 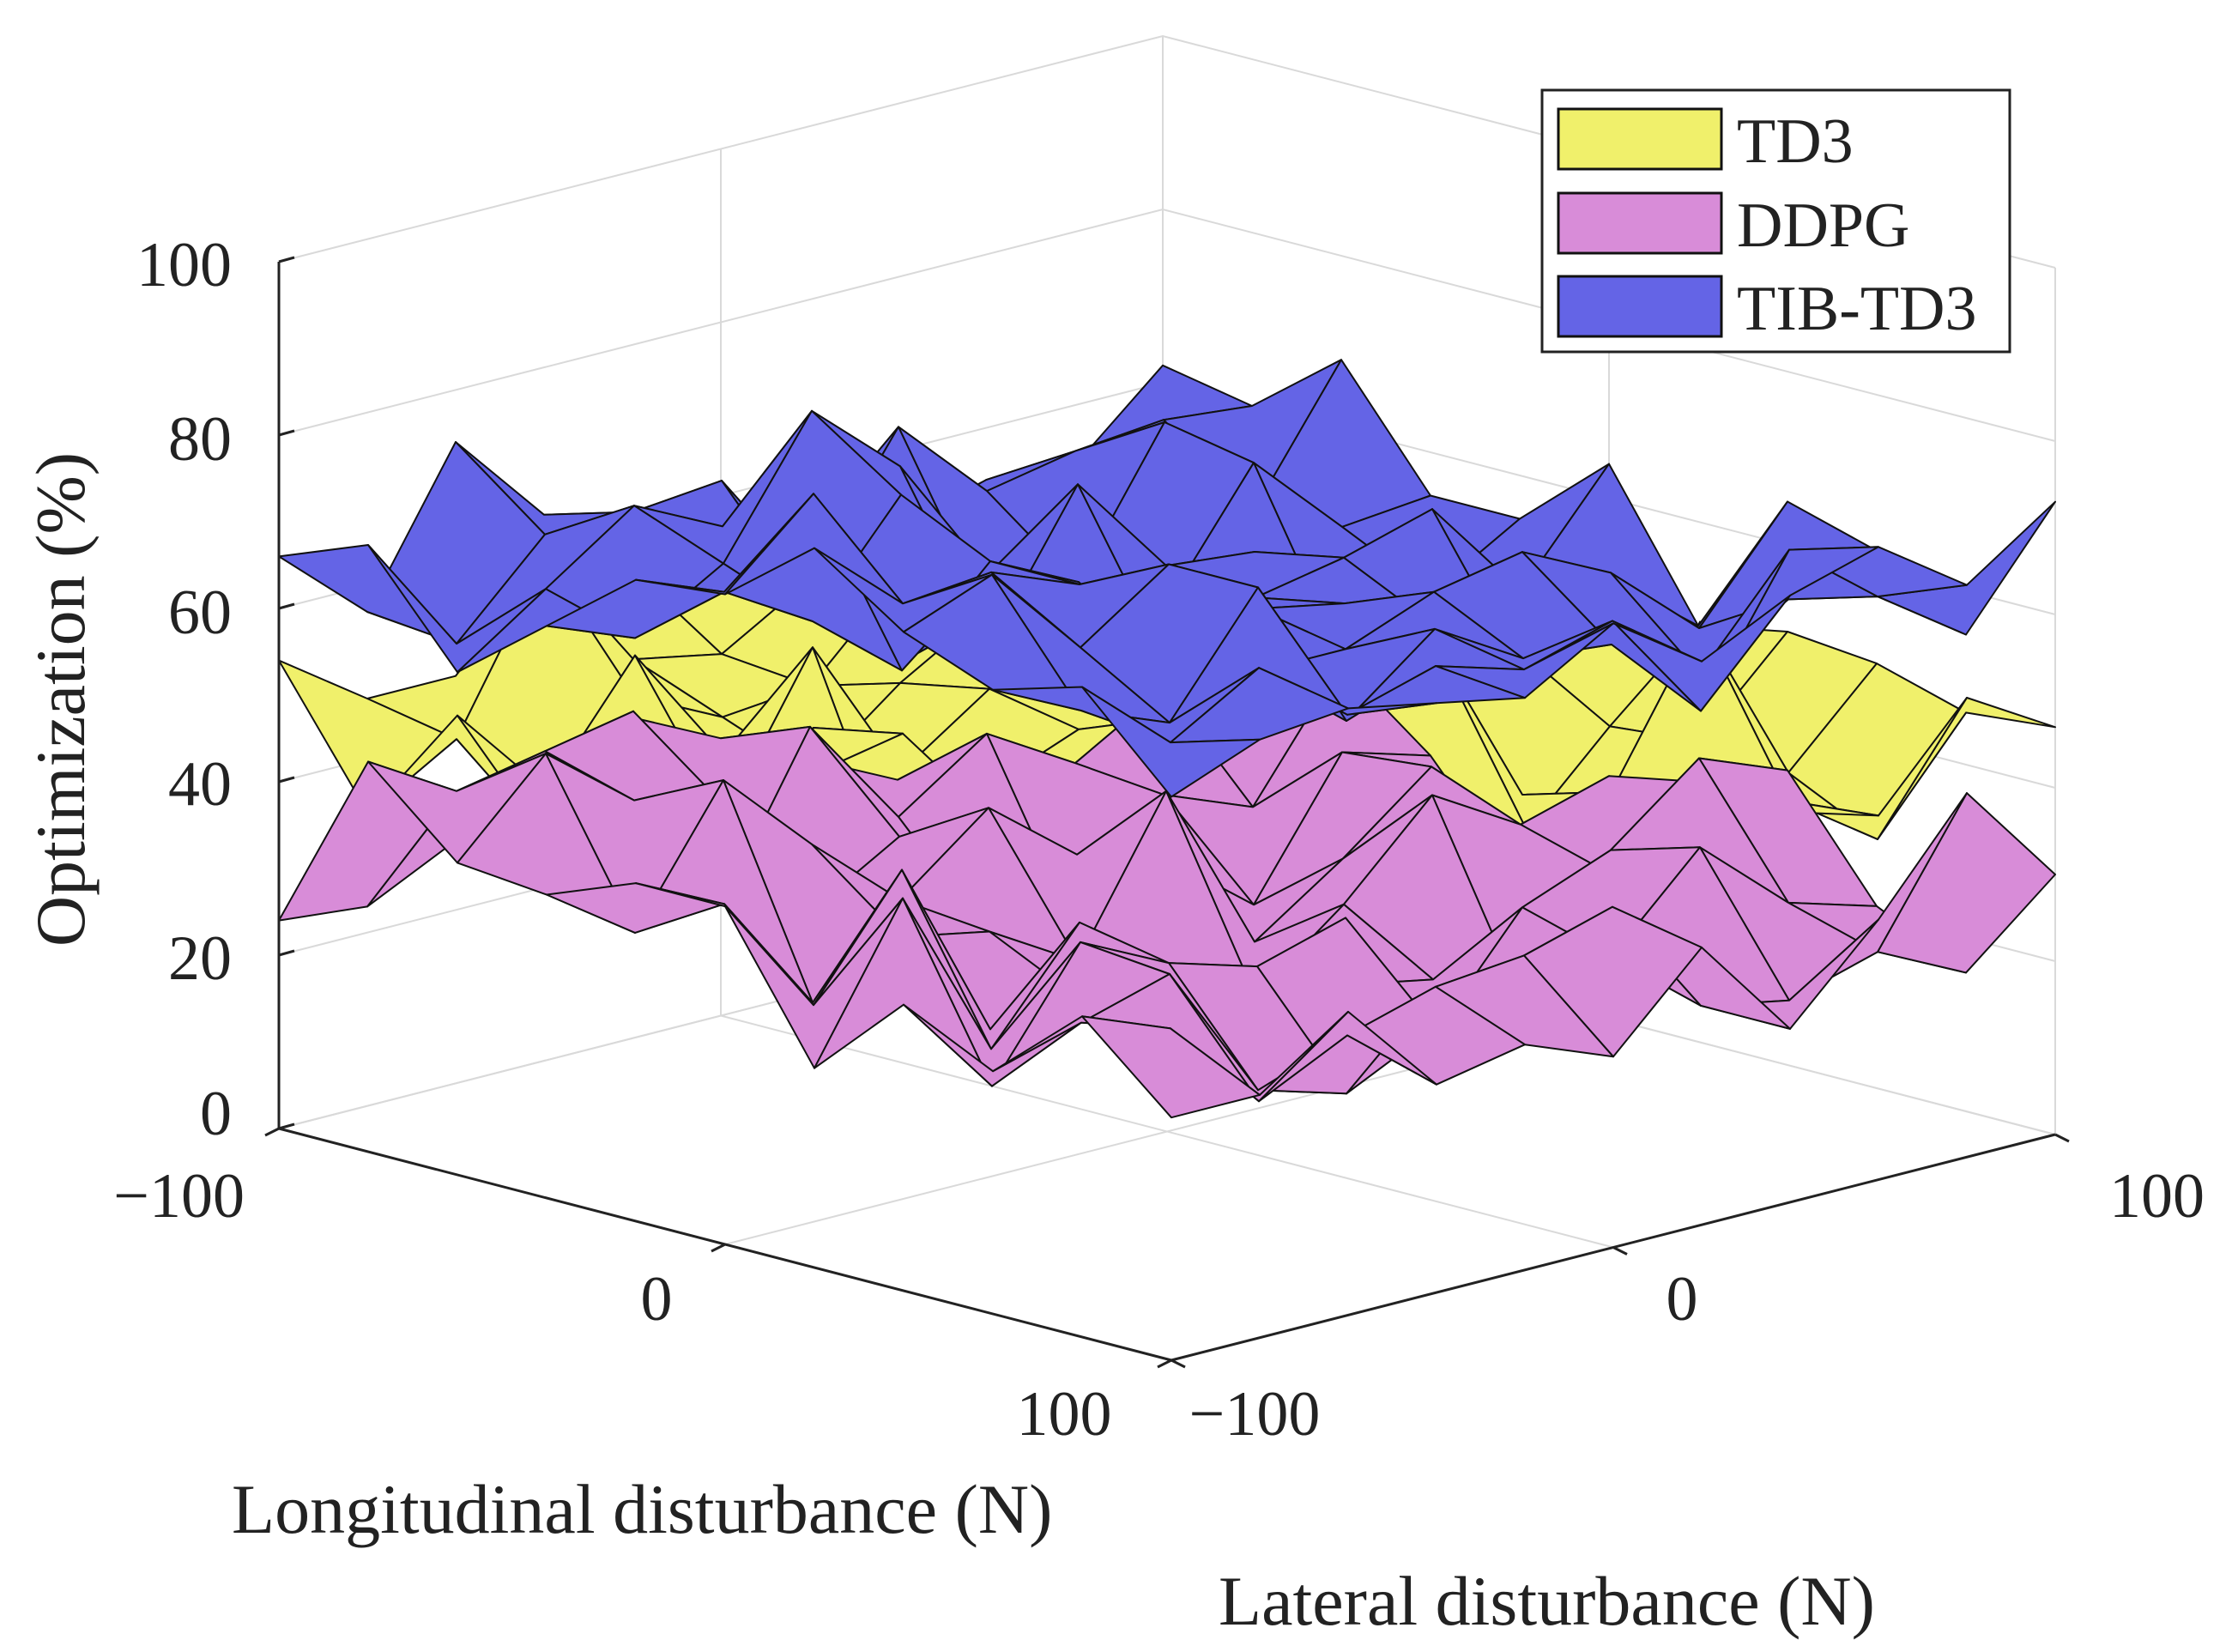 I want to click on y-tick-0: 0, so click(x=1682, y=1299).